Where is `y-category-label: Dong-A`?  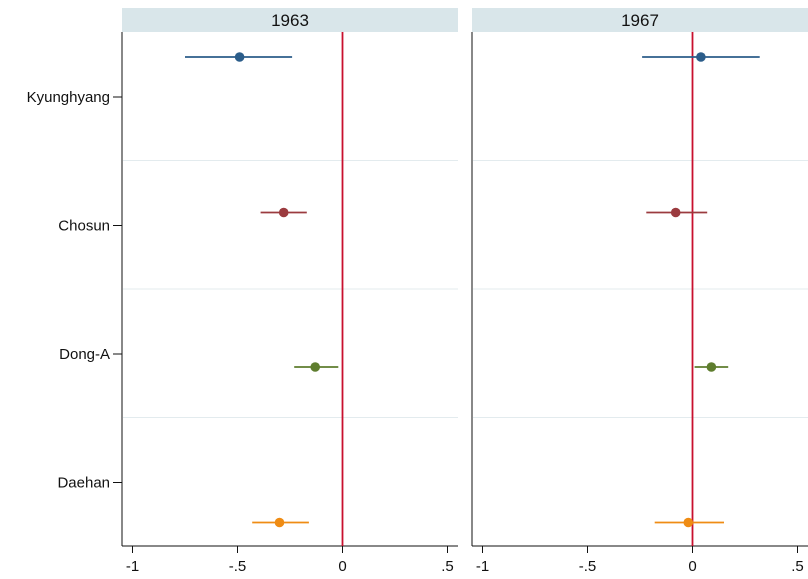 y-category-label: Dong-A is located at coordinates (84, 354).